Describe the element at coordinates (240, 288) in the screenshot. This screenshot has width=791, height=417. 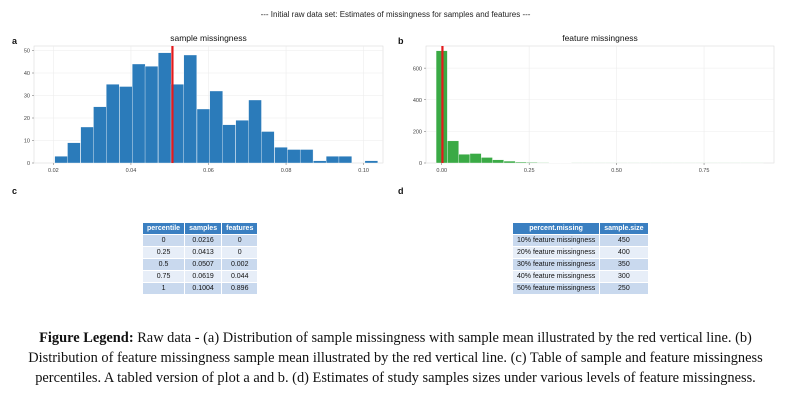
I see `table-cell: 0.896` at that location.